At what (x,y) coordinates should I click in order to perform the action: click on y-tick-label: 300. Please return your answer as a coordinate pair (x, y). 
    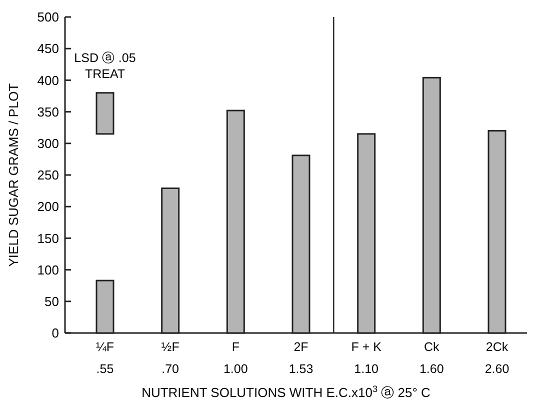
    Looking at the image, I should click on (48, 143).